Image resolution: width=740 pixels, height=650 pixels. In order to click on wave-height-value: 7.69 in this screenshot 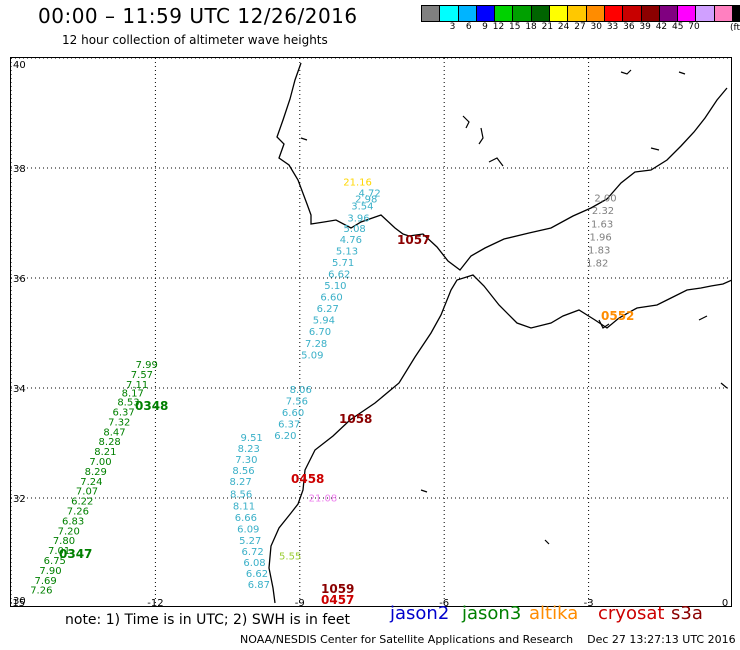, I will do `click(46, 581)`.